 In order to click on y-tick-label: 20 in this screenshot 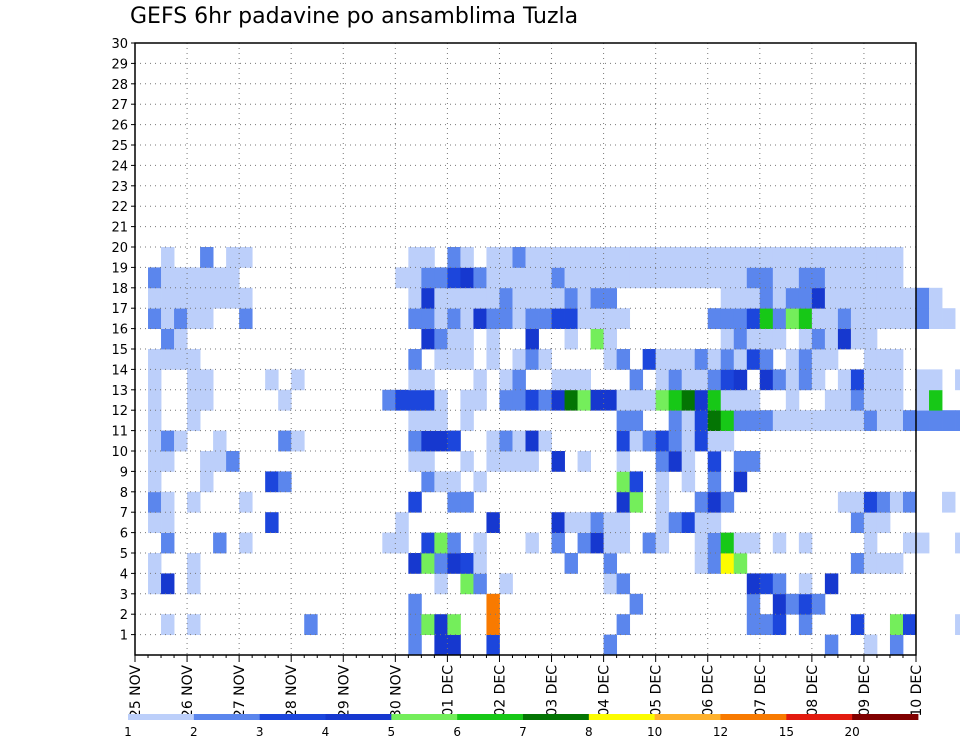, I will do `click(119, 248)`.